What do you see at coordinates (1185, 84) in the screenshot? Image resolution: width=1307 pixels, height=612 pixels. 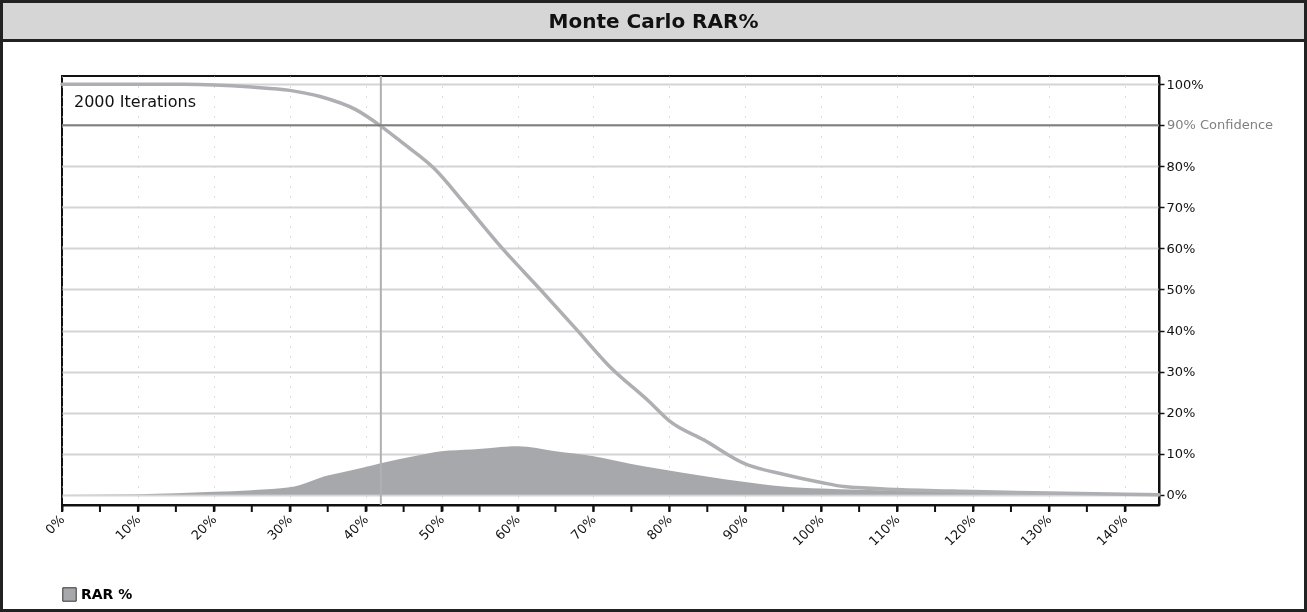 I see `y-tick-label: 100%` at bounding box center [1185, 84].